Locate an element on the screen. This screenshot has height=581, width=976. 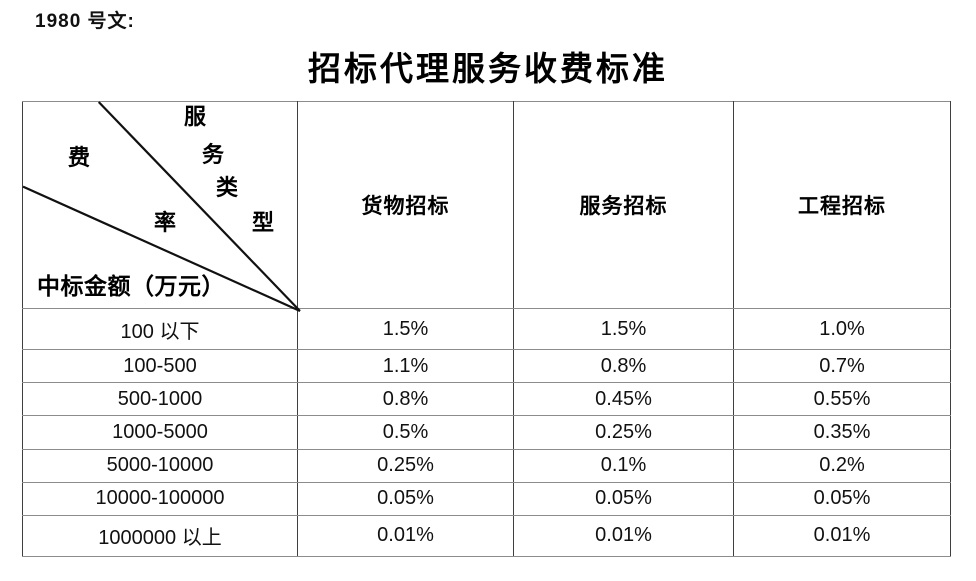
amount-range-cell: 100-500 is located at coordinates (160, 366).